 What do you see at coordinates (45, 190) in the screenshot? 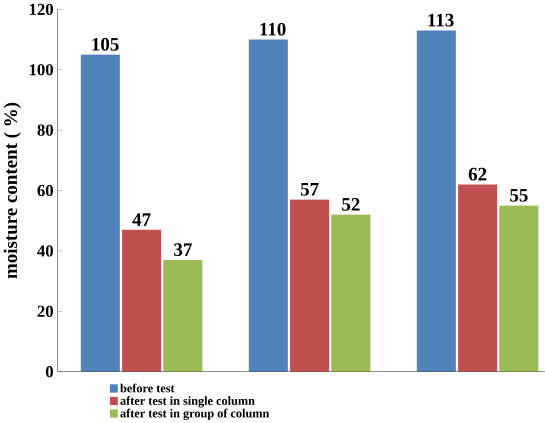
I see `y-tick-label: 60` at bounding box center [45, 190].